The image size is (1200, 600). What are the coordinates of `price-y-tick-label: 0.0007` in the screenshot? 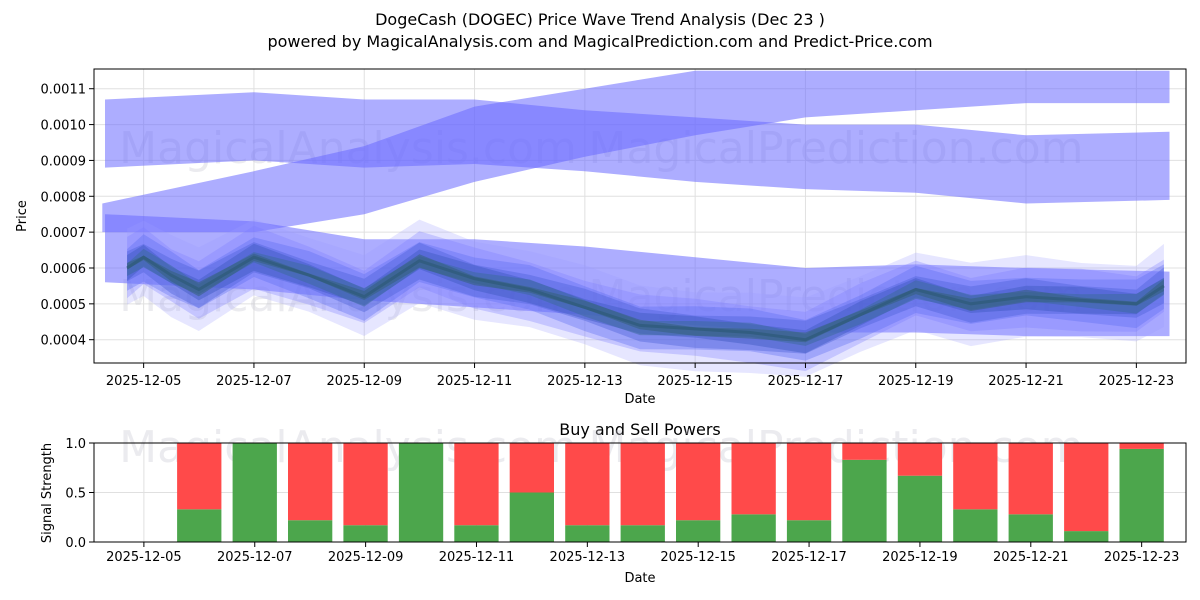 It's located at (64, 233).